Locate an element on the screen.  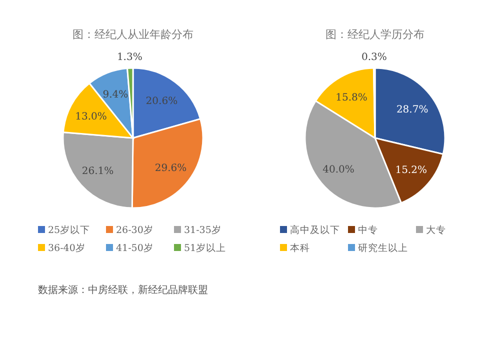
legend-label: 51岁以上 is located at coordinates (205, 248).